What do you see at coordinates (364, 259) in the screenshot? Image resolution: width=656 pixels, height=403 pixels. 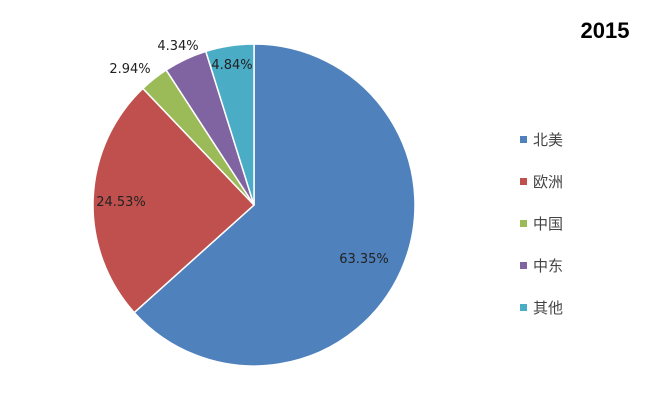 I see `data-label-0: 63.35%` at bounding box center [364, 259].